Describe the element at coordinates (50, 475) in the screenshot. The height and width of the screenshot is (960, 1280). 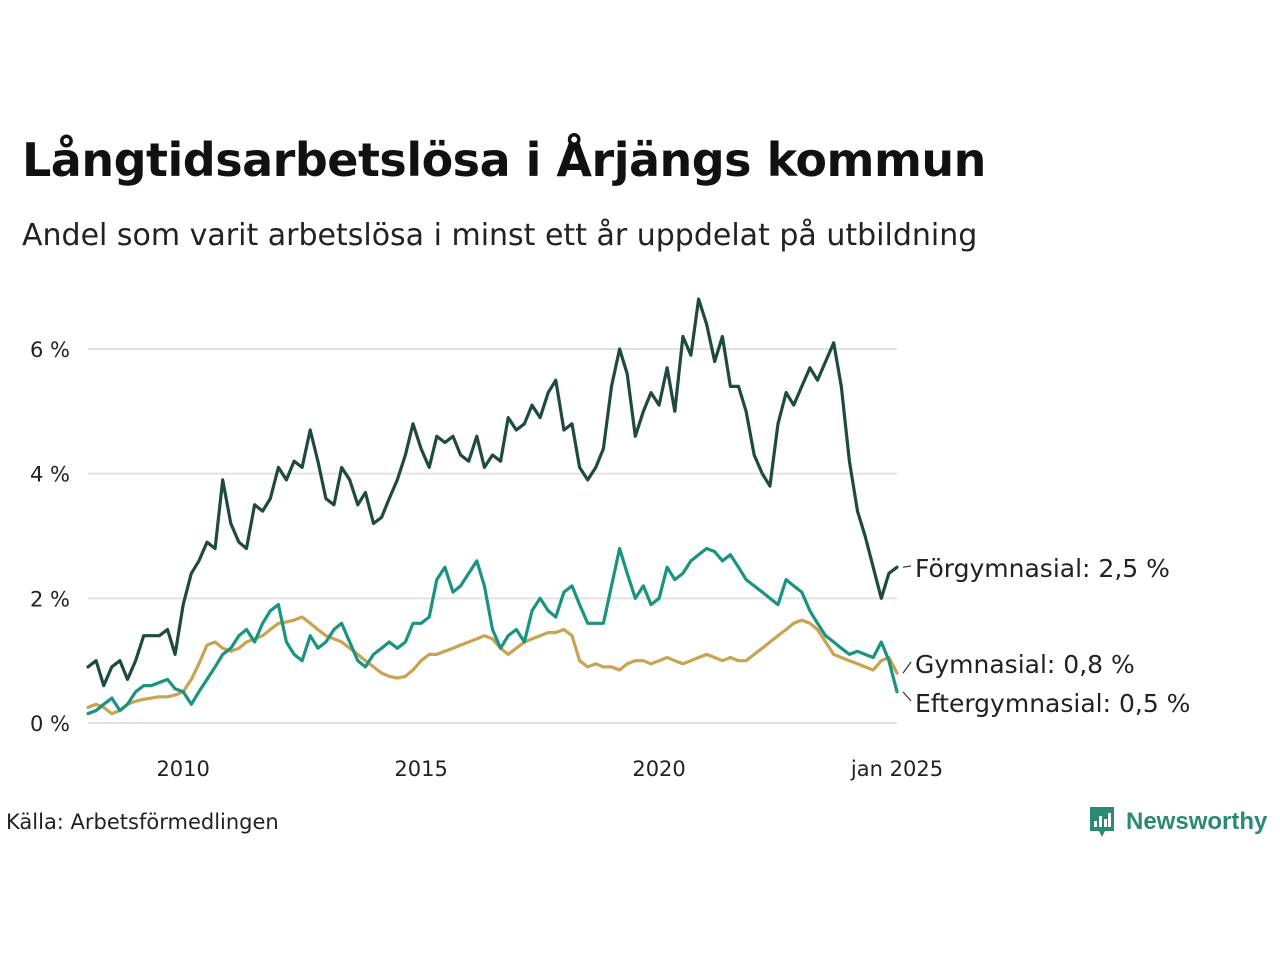
I see `y-tick-label: 4 %` at that location.